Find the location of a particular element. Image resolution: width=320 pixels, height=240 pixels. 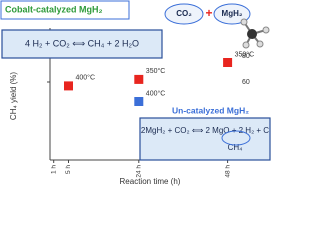

plus: + is located at coordinates (208, 13).